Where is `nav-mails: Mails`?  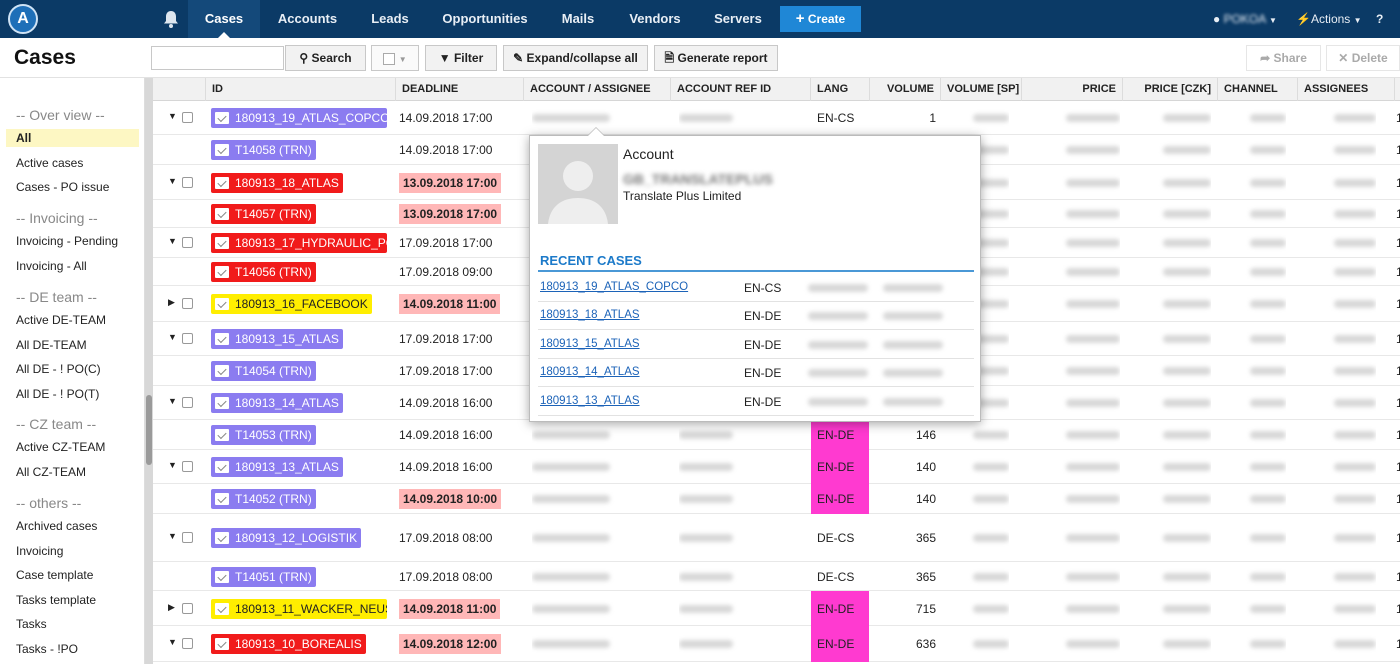
nav-mails: Mails is located at coordinates (578, 18).